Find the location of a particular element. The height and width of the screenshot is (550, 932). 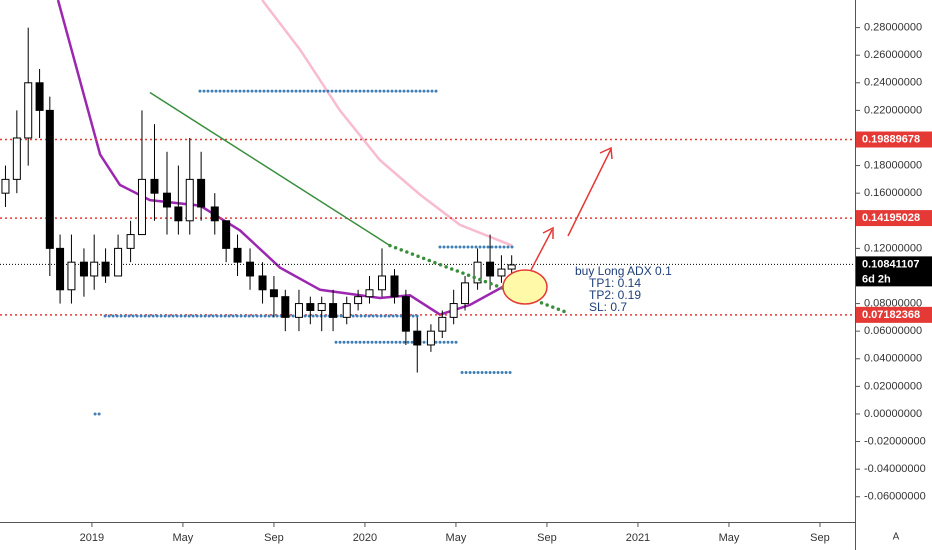

annotation-text: SL: 0.7 is located at coordinates (608, 307).